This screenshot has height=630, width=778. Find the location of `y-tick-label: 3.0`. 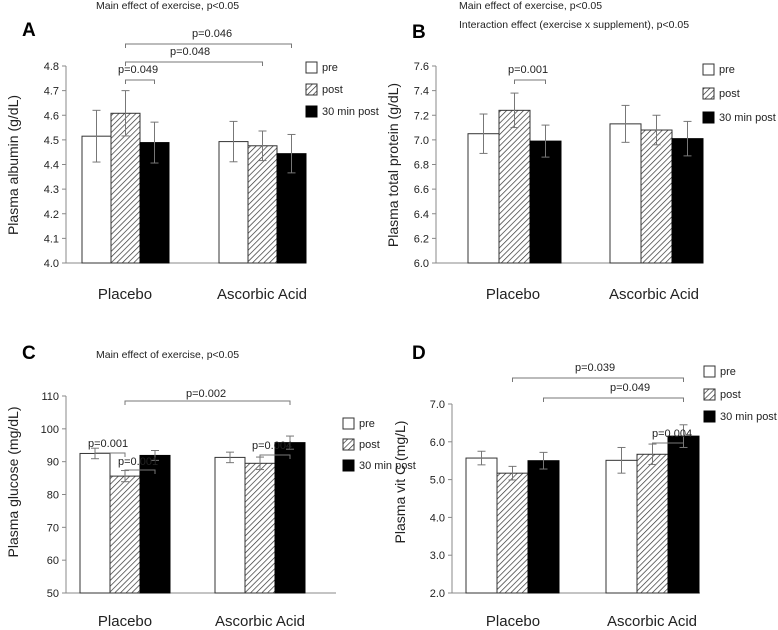

y-tick-label: 3.0 is located at coordinates (437, 556).